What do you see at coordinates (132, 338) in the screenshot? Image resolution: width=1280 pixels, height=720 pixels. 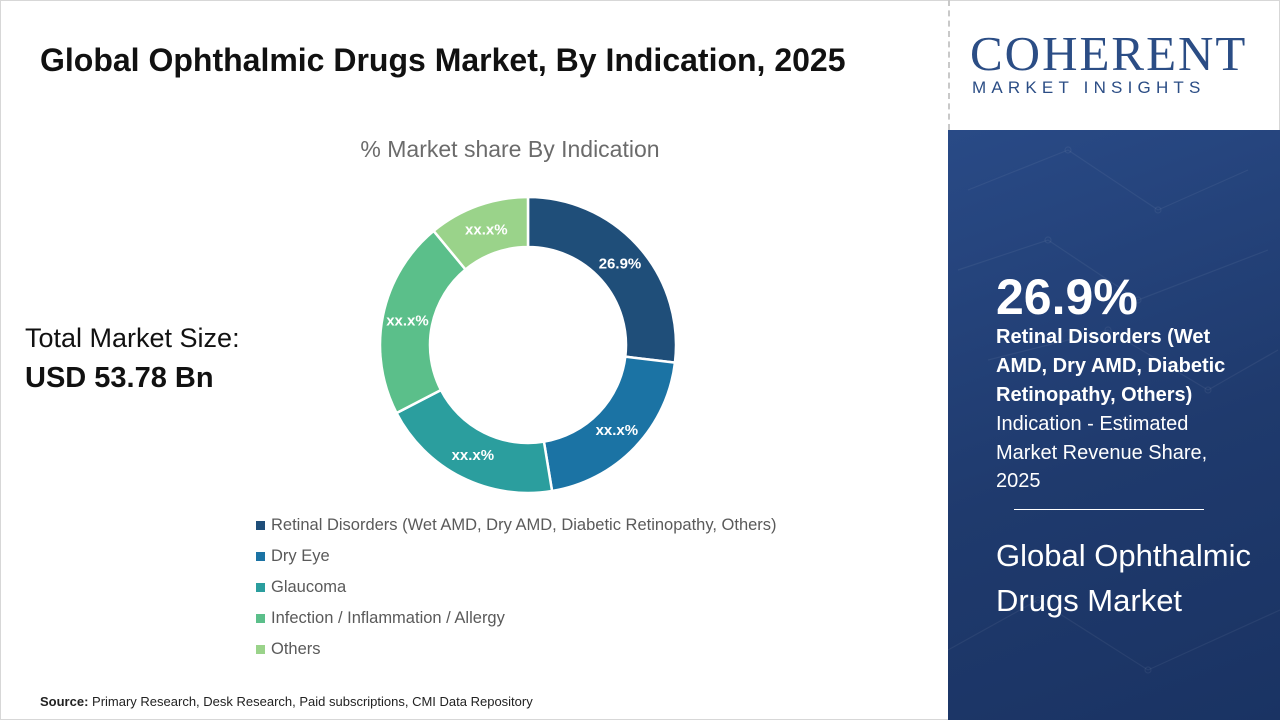 I see `total-market-size-label: Total Market Size:` at bounding box center [132, 338].